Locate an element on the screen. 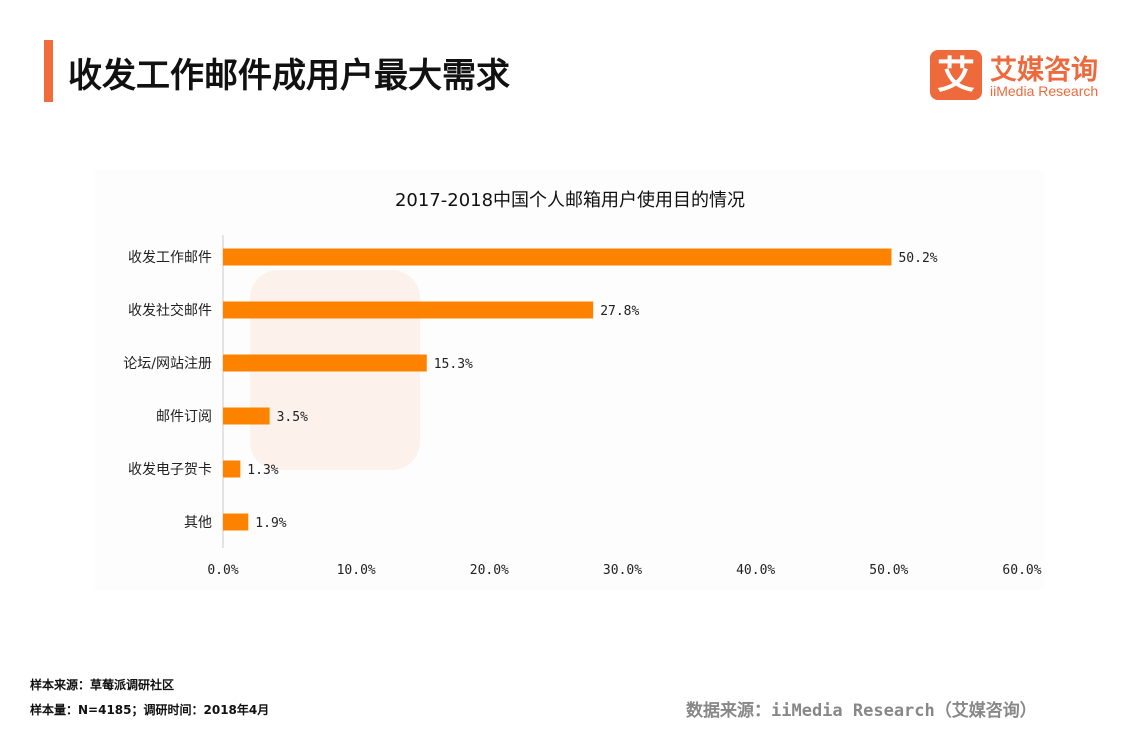 This screenshot has height=732, width=1128. sample-size: 样本量：N=4185；调研时间：2018年4月 is located at coordinates (150, 710).